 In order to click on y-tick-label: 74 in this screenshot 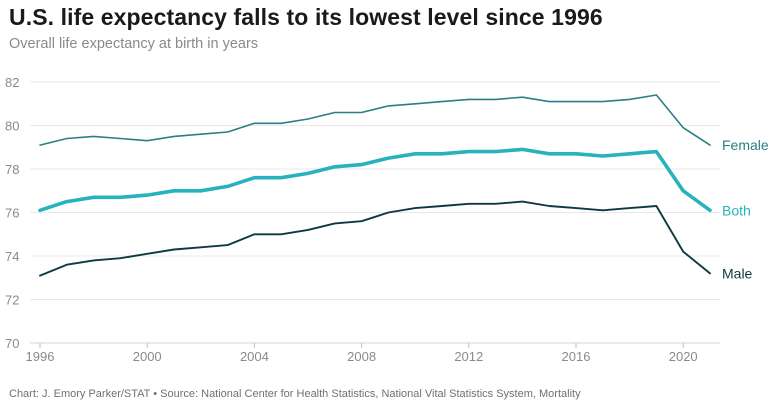, I will do `click(12, 256)`.